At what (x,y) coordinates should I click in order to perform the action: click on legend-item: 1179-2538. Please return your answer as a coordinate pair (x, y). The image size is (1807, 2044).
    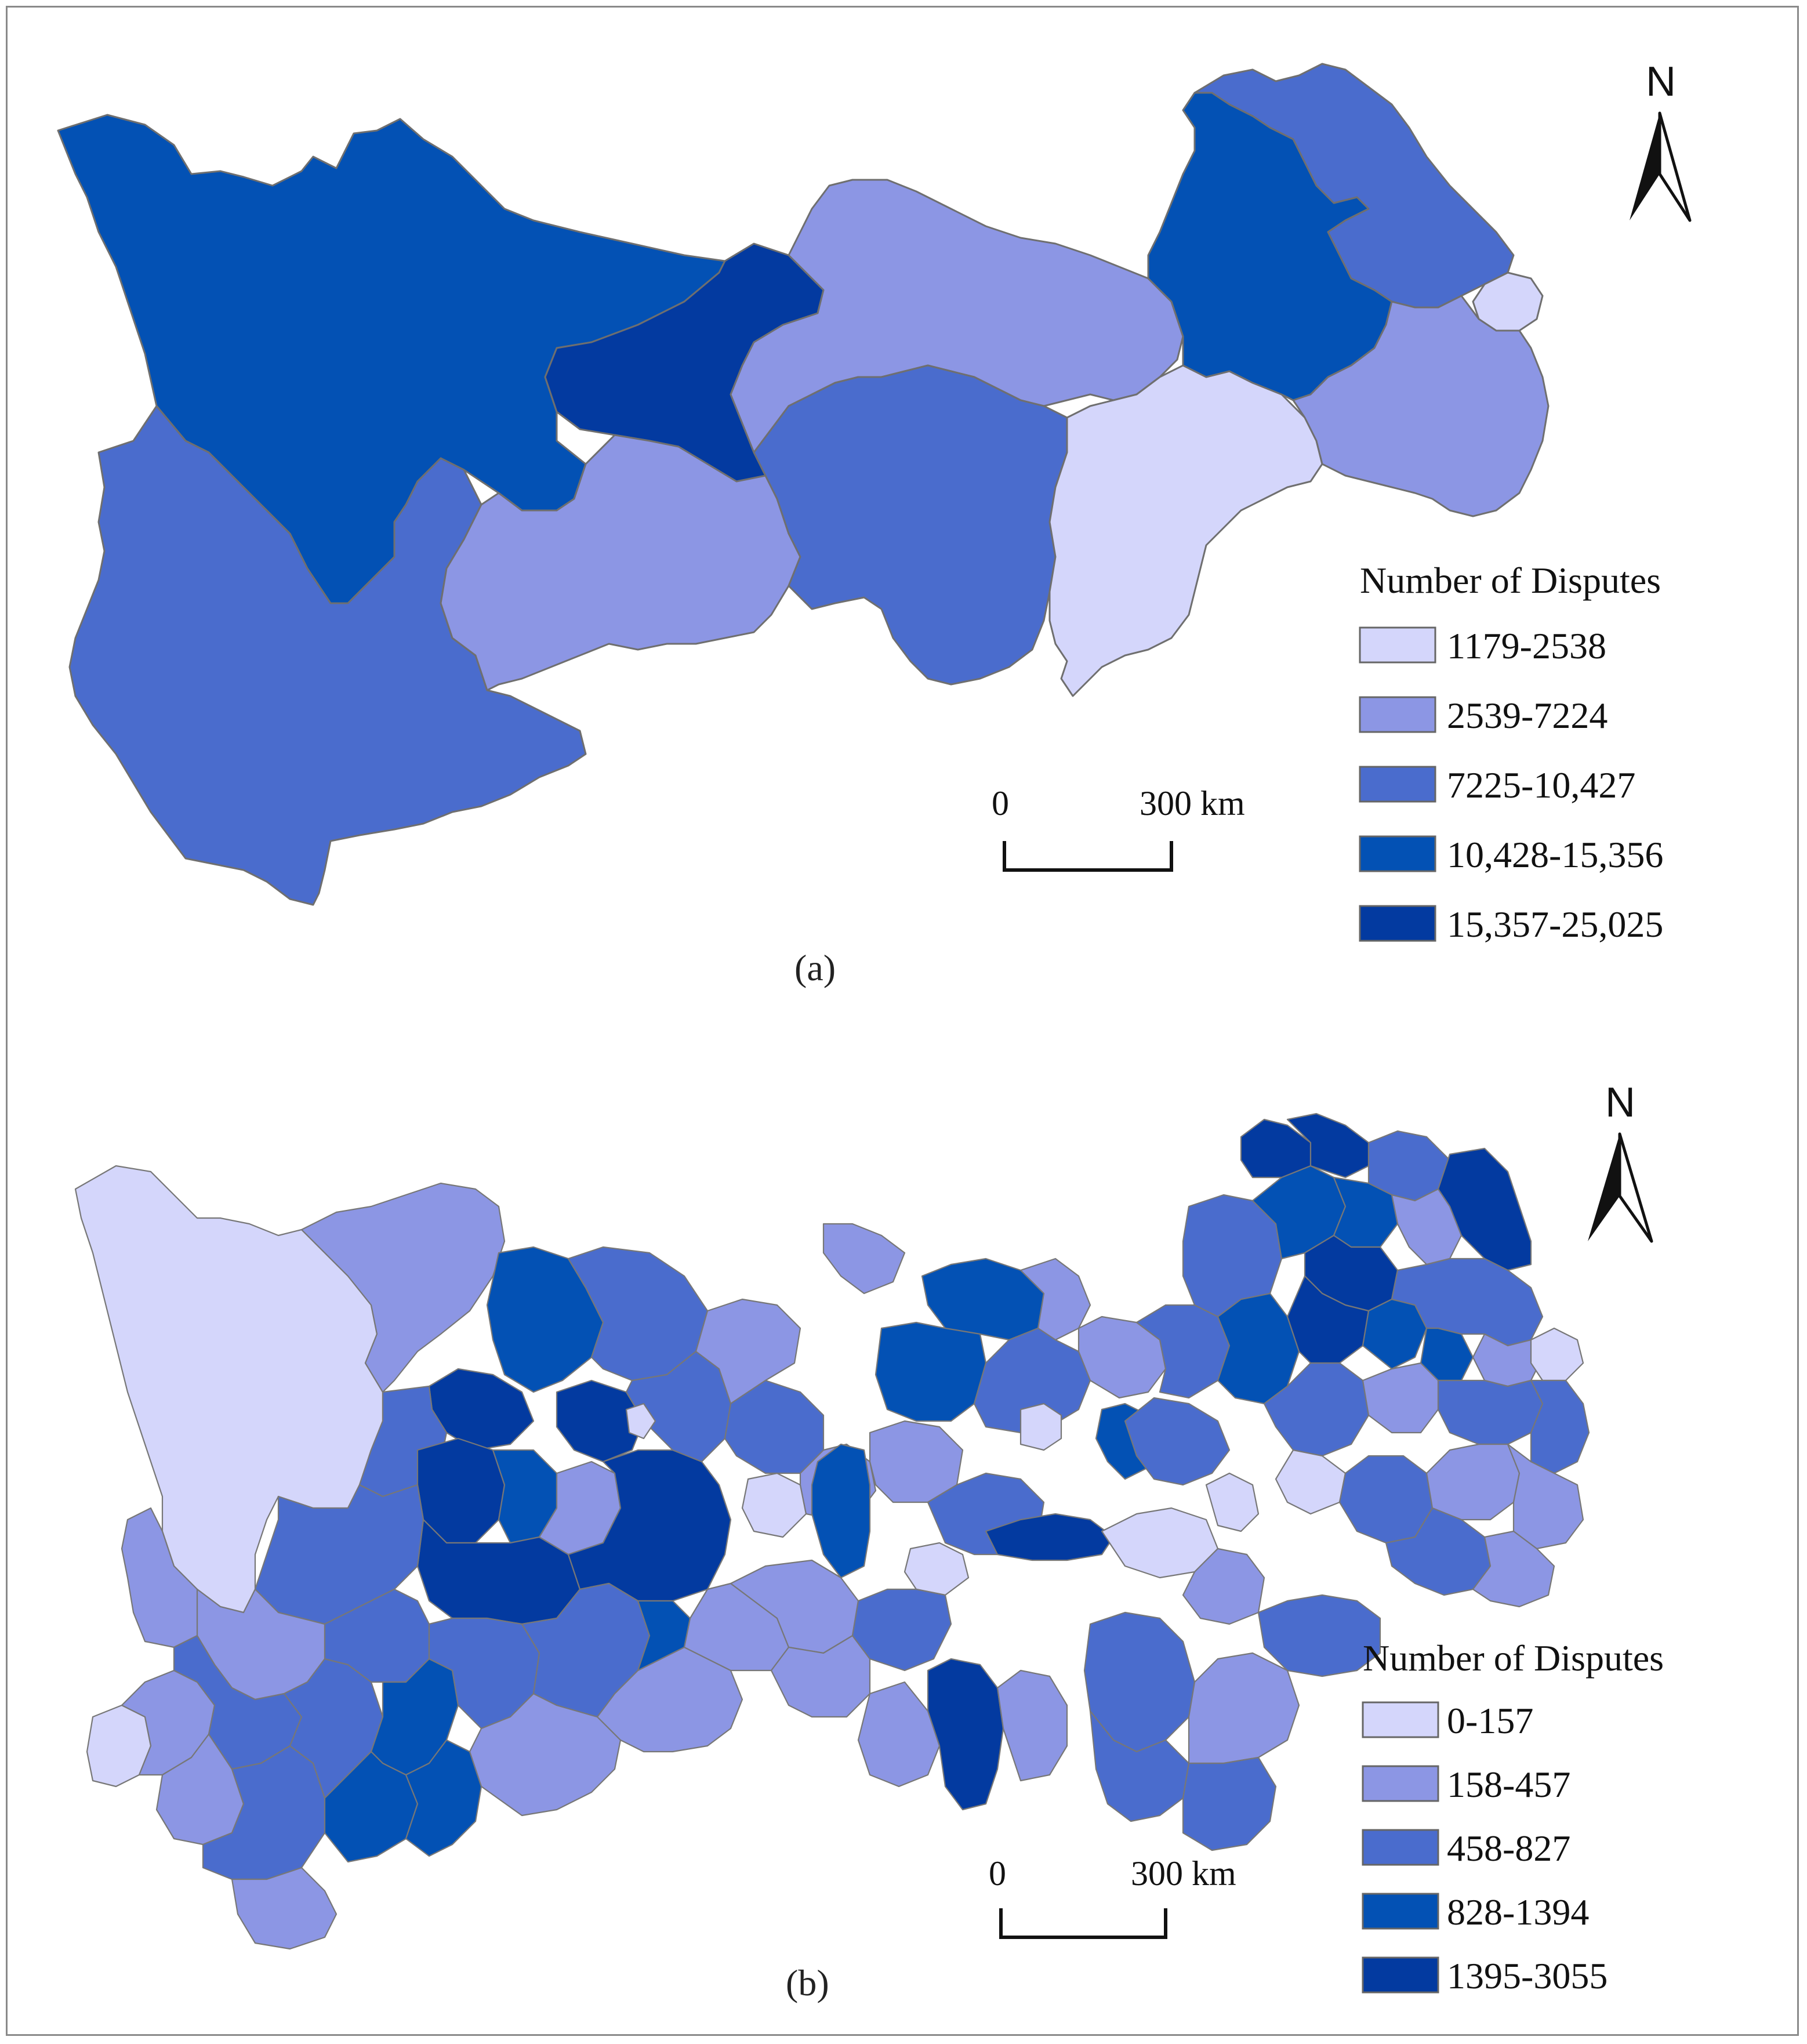
    Looking at the image, I should click on (1483, 645).